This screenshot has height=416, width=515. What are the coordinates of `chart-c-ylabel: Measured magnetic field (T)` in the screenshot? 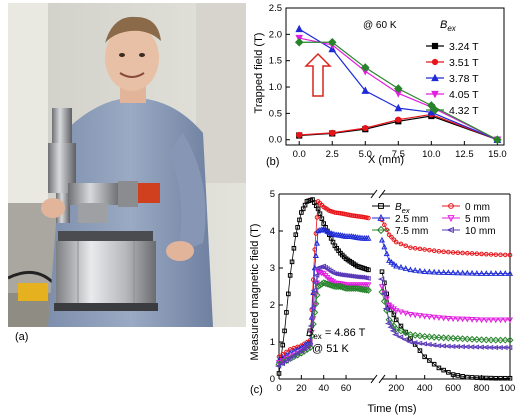 It's located at (255, 292).